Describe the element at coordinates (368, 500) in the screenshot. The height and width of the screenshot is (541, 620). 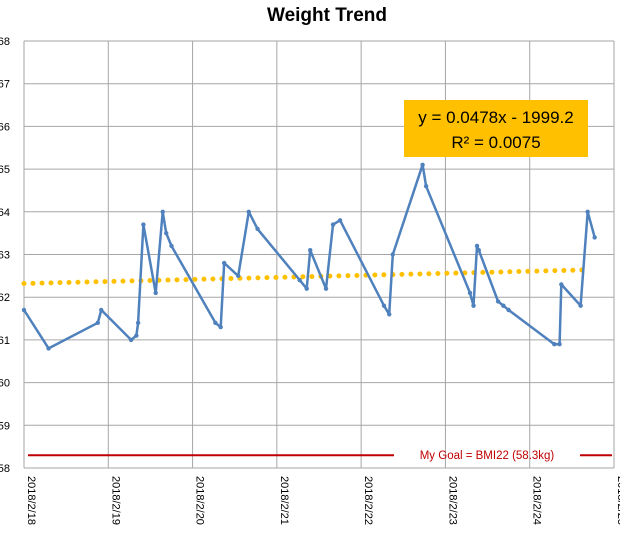
I see `x-tick-label: 2018/2/22` at that location.